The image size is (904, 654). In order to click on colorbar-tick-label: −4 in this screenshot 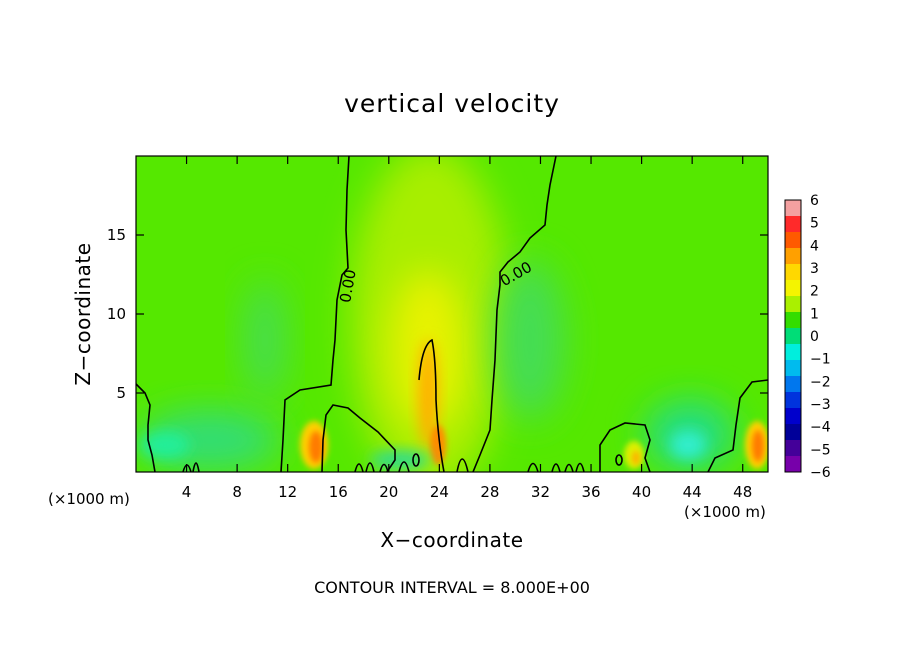, I will do `click(820, 428)`.